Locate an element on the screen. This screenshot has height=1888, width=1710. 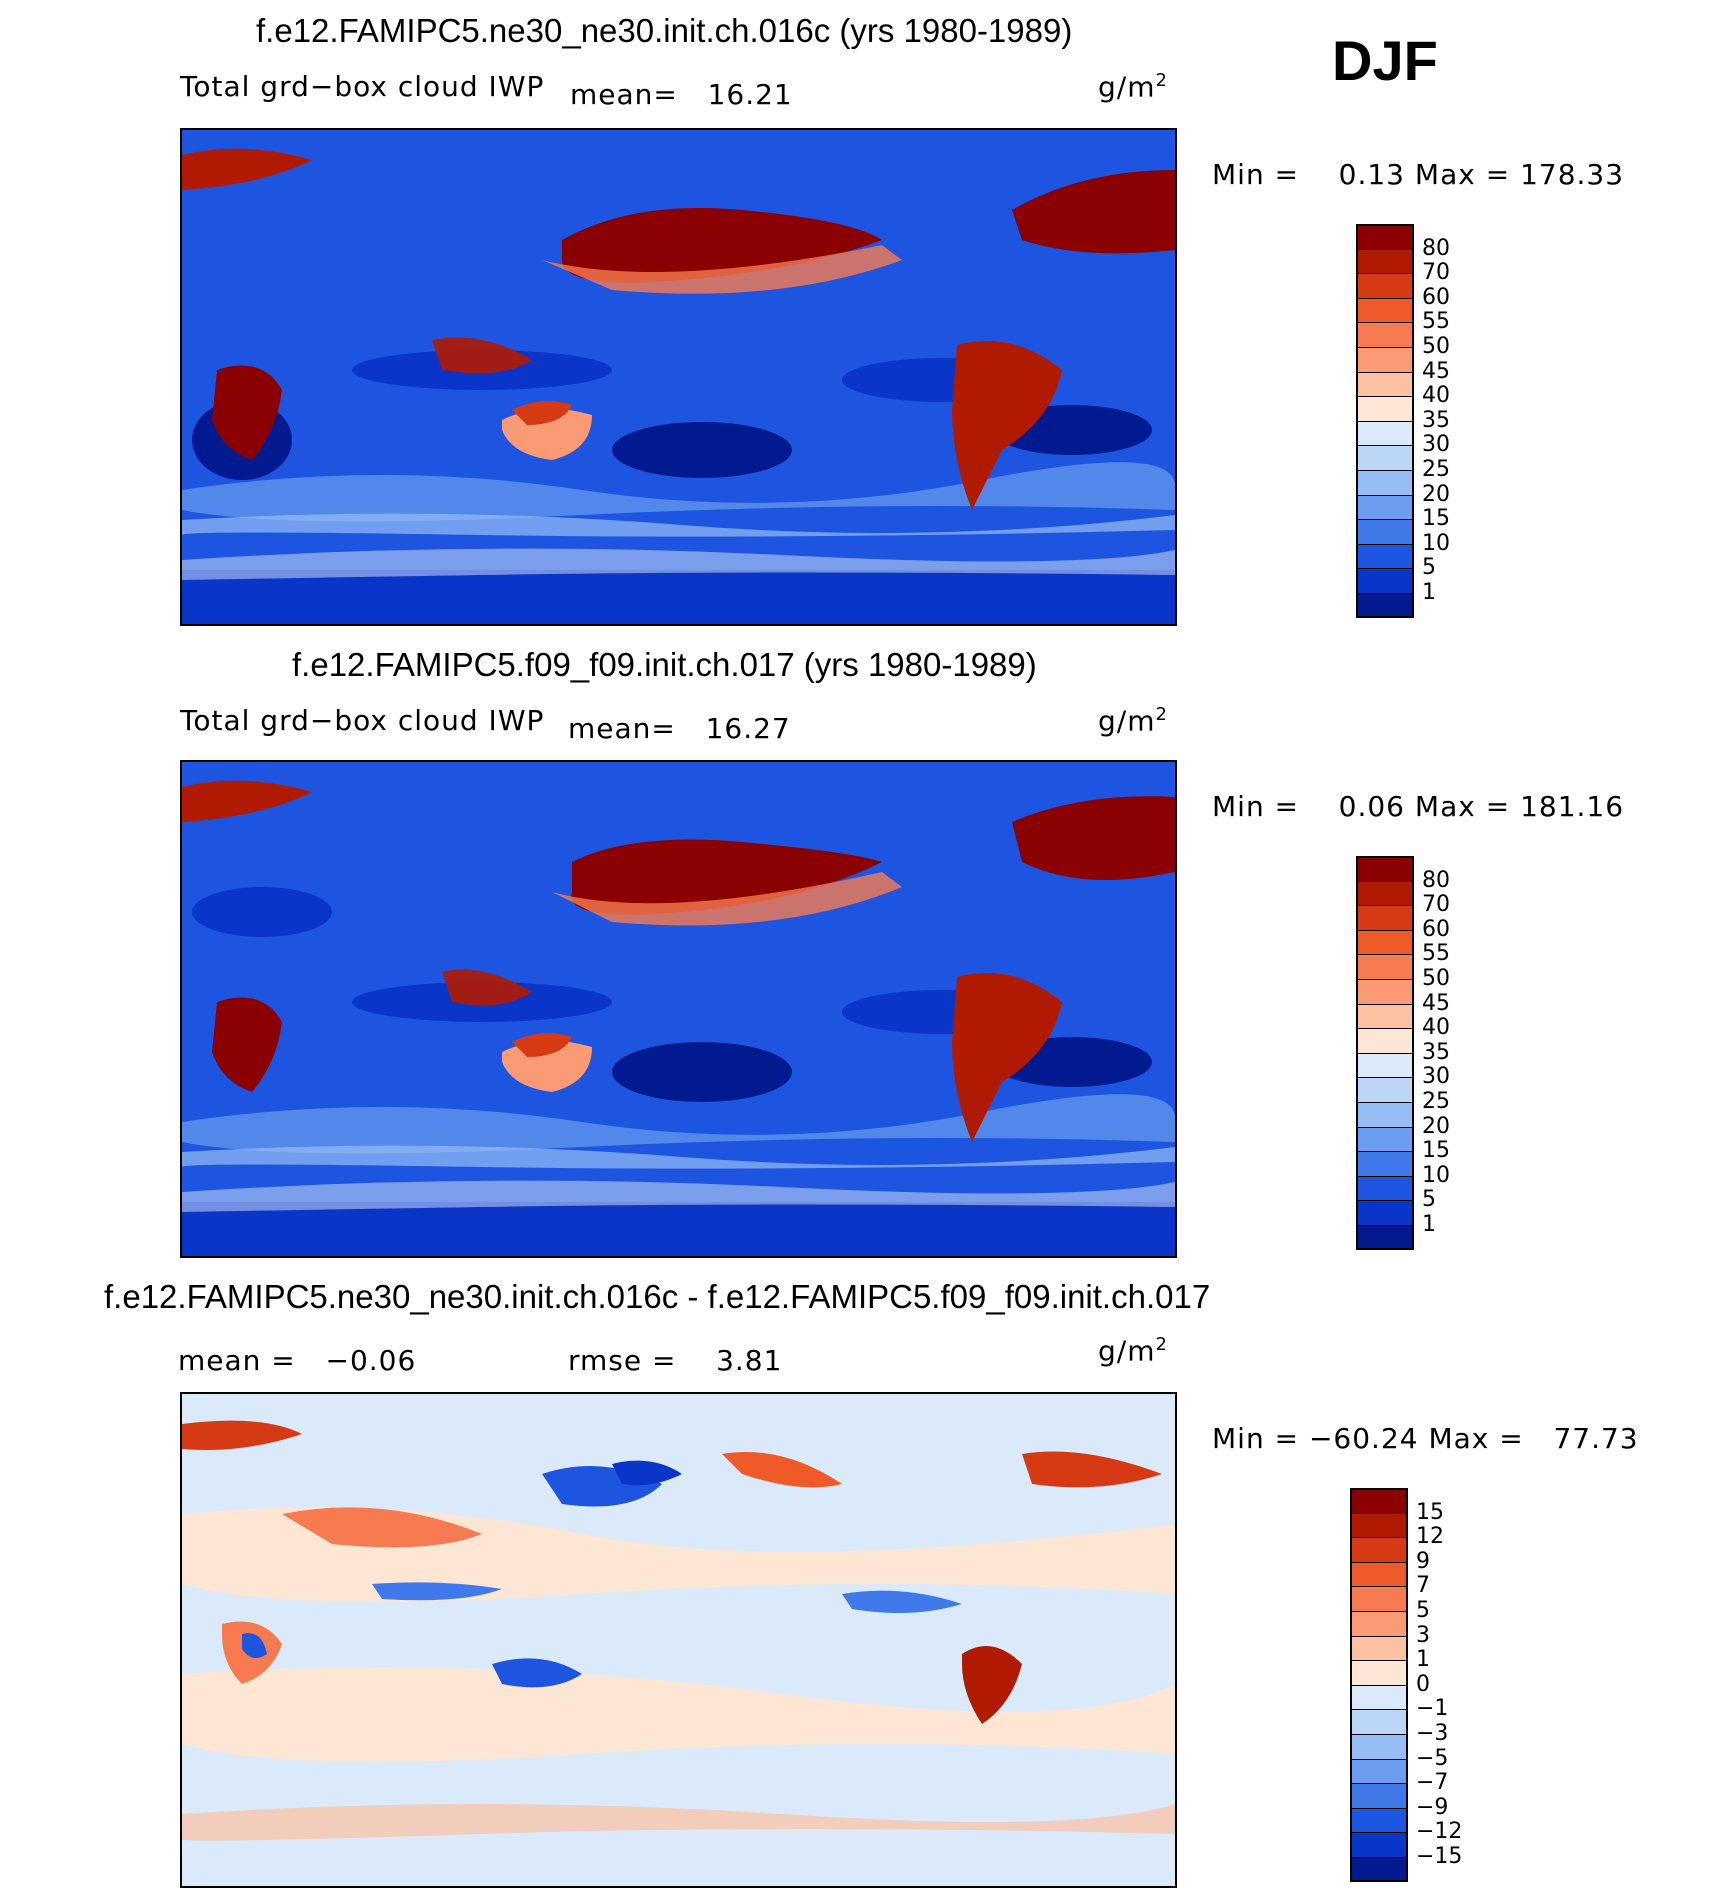
panel2-max-value: 181.16 is located at coordinates (1572, 806).